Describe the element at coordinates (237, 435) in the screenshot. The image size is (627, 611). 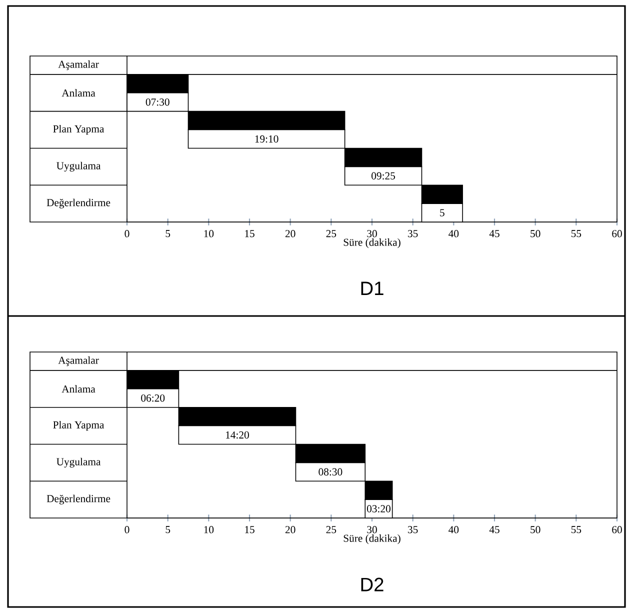
I see `data-label: 14:20` at that location.